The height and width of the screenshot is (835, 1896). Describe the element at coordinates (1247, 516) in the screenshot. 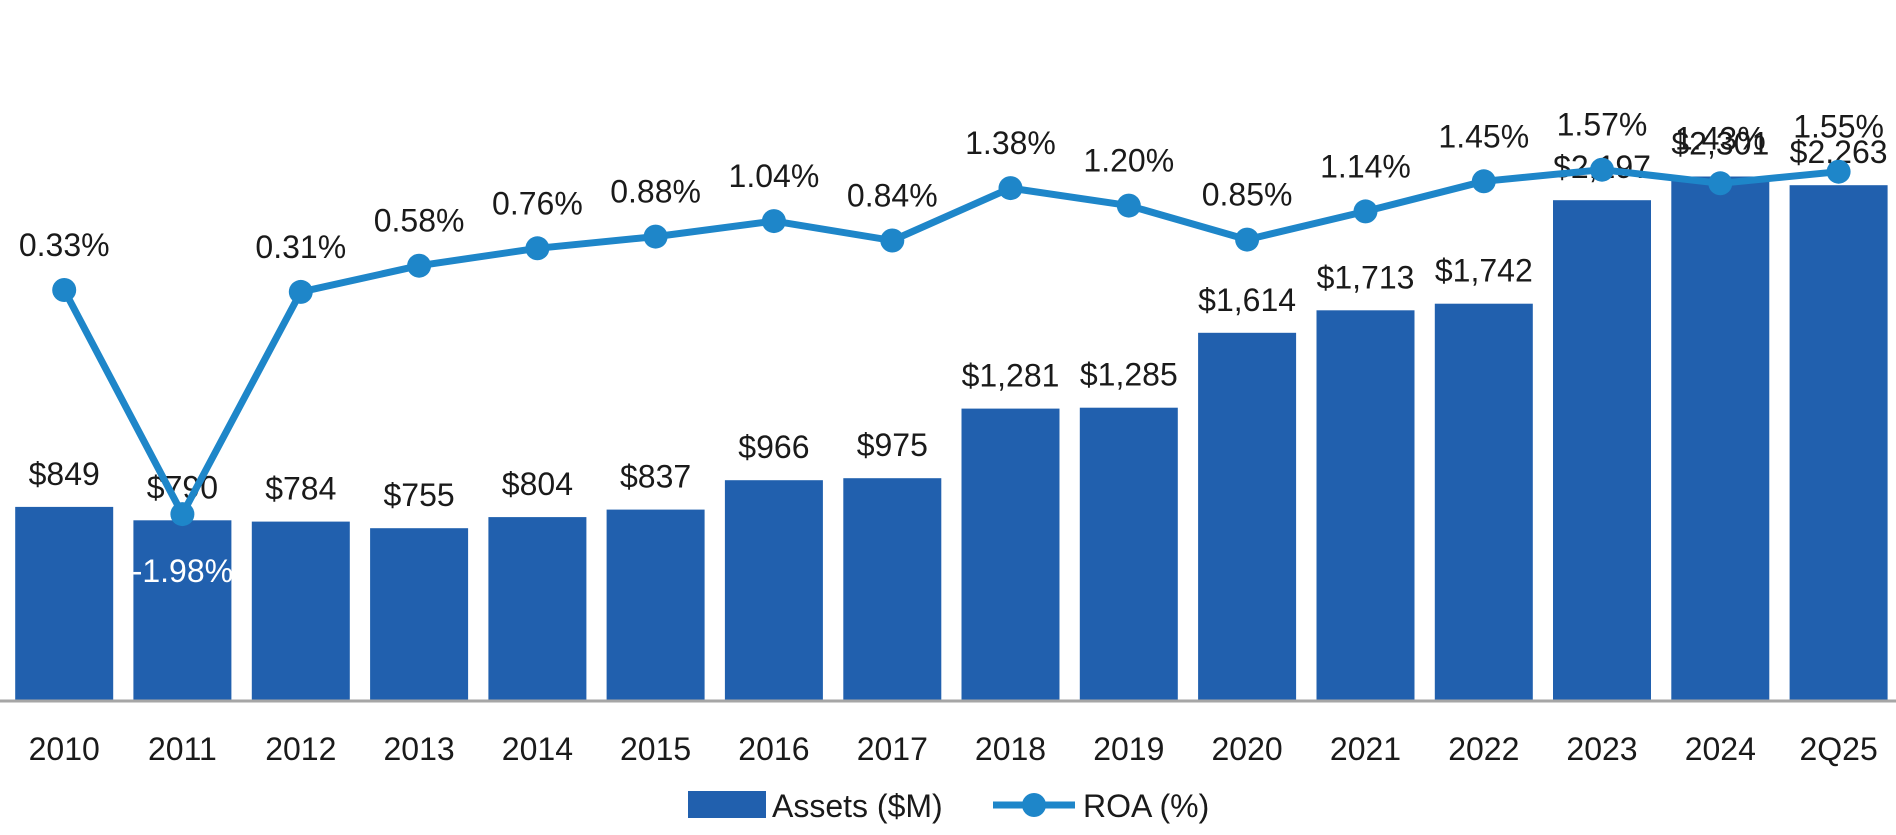

I see `bar-2020` at that location.